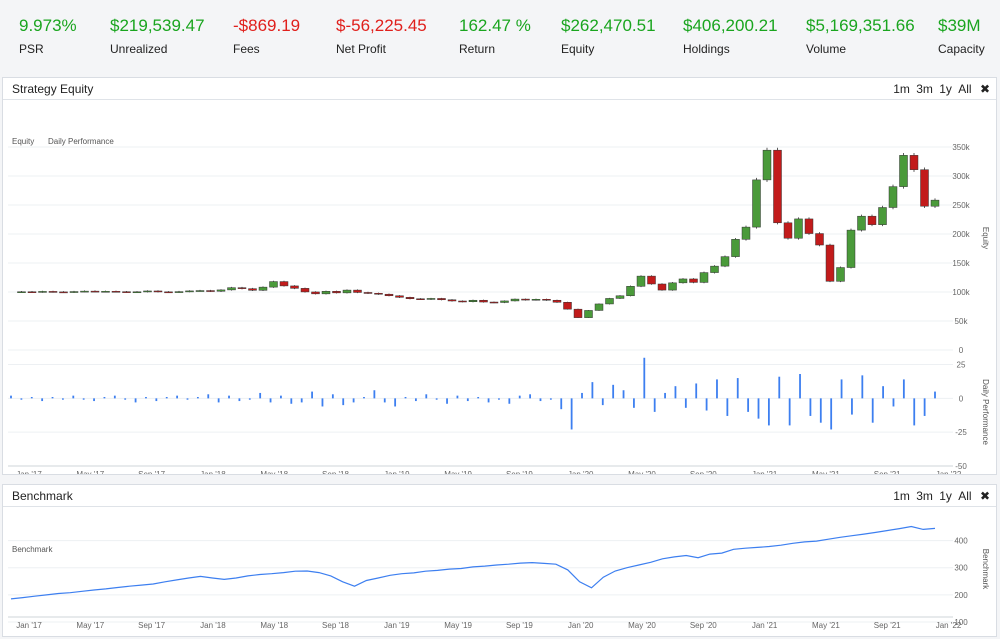  Describe the element at coordinates (961, 582) in the screenshot. I see `benchmark-y-axis: 100 200 300 400` at that location.